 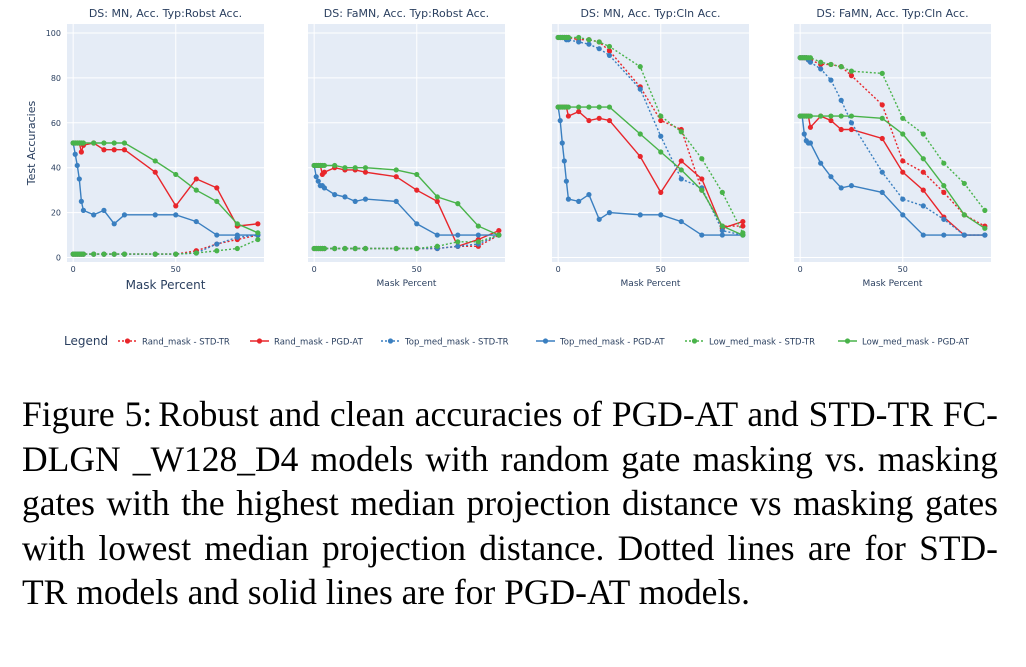 I want to click on y-tick-label: 0, so click(x=58, y=258).